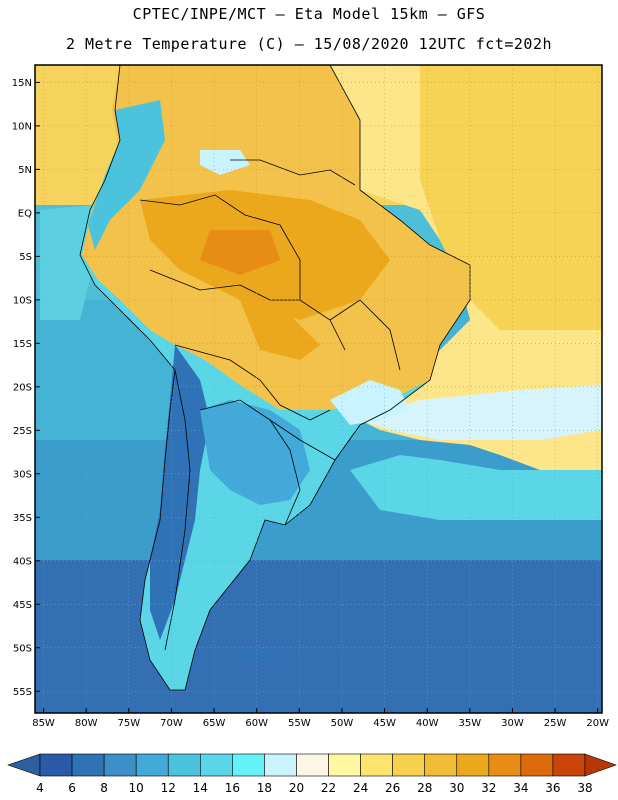 The image size is (618, 800). What do you see at coordinates (22, 648) in the screenshot?
I see `lat-tick-label: 50S` at bounding box center [22, 648].